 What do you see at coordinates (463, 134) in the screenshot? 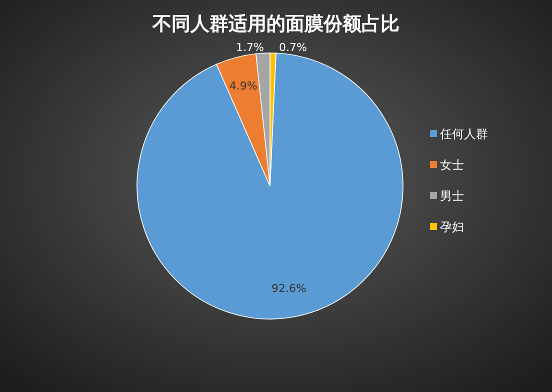
I see `slice-label: 任何人群` at bounding box center [463, 134].